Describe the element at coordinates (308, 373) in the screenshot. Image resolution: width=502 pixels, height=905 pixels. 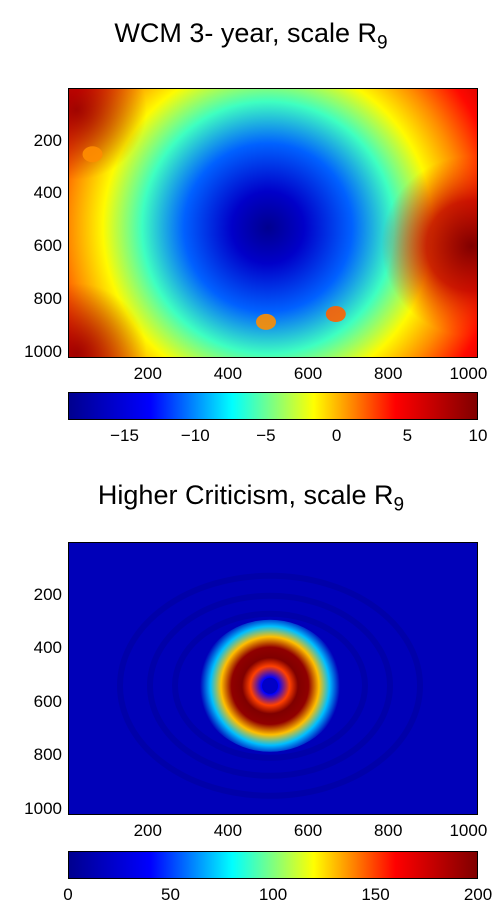
I see `wcm-x-tick-label: 600` at that location.